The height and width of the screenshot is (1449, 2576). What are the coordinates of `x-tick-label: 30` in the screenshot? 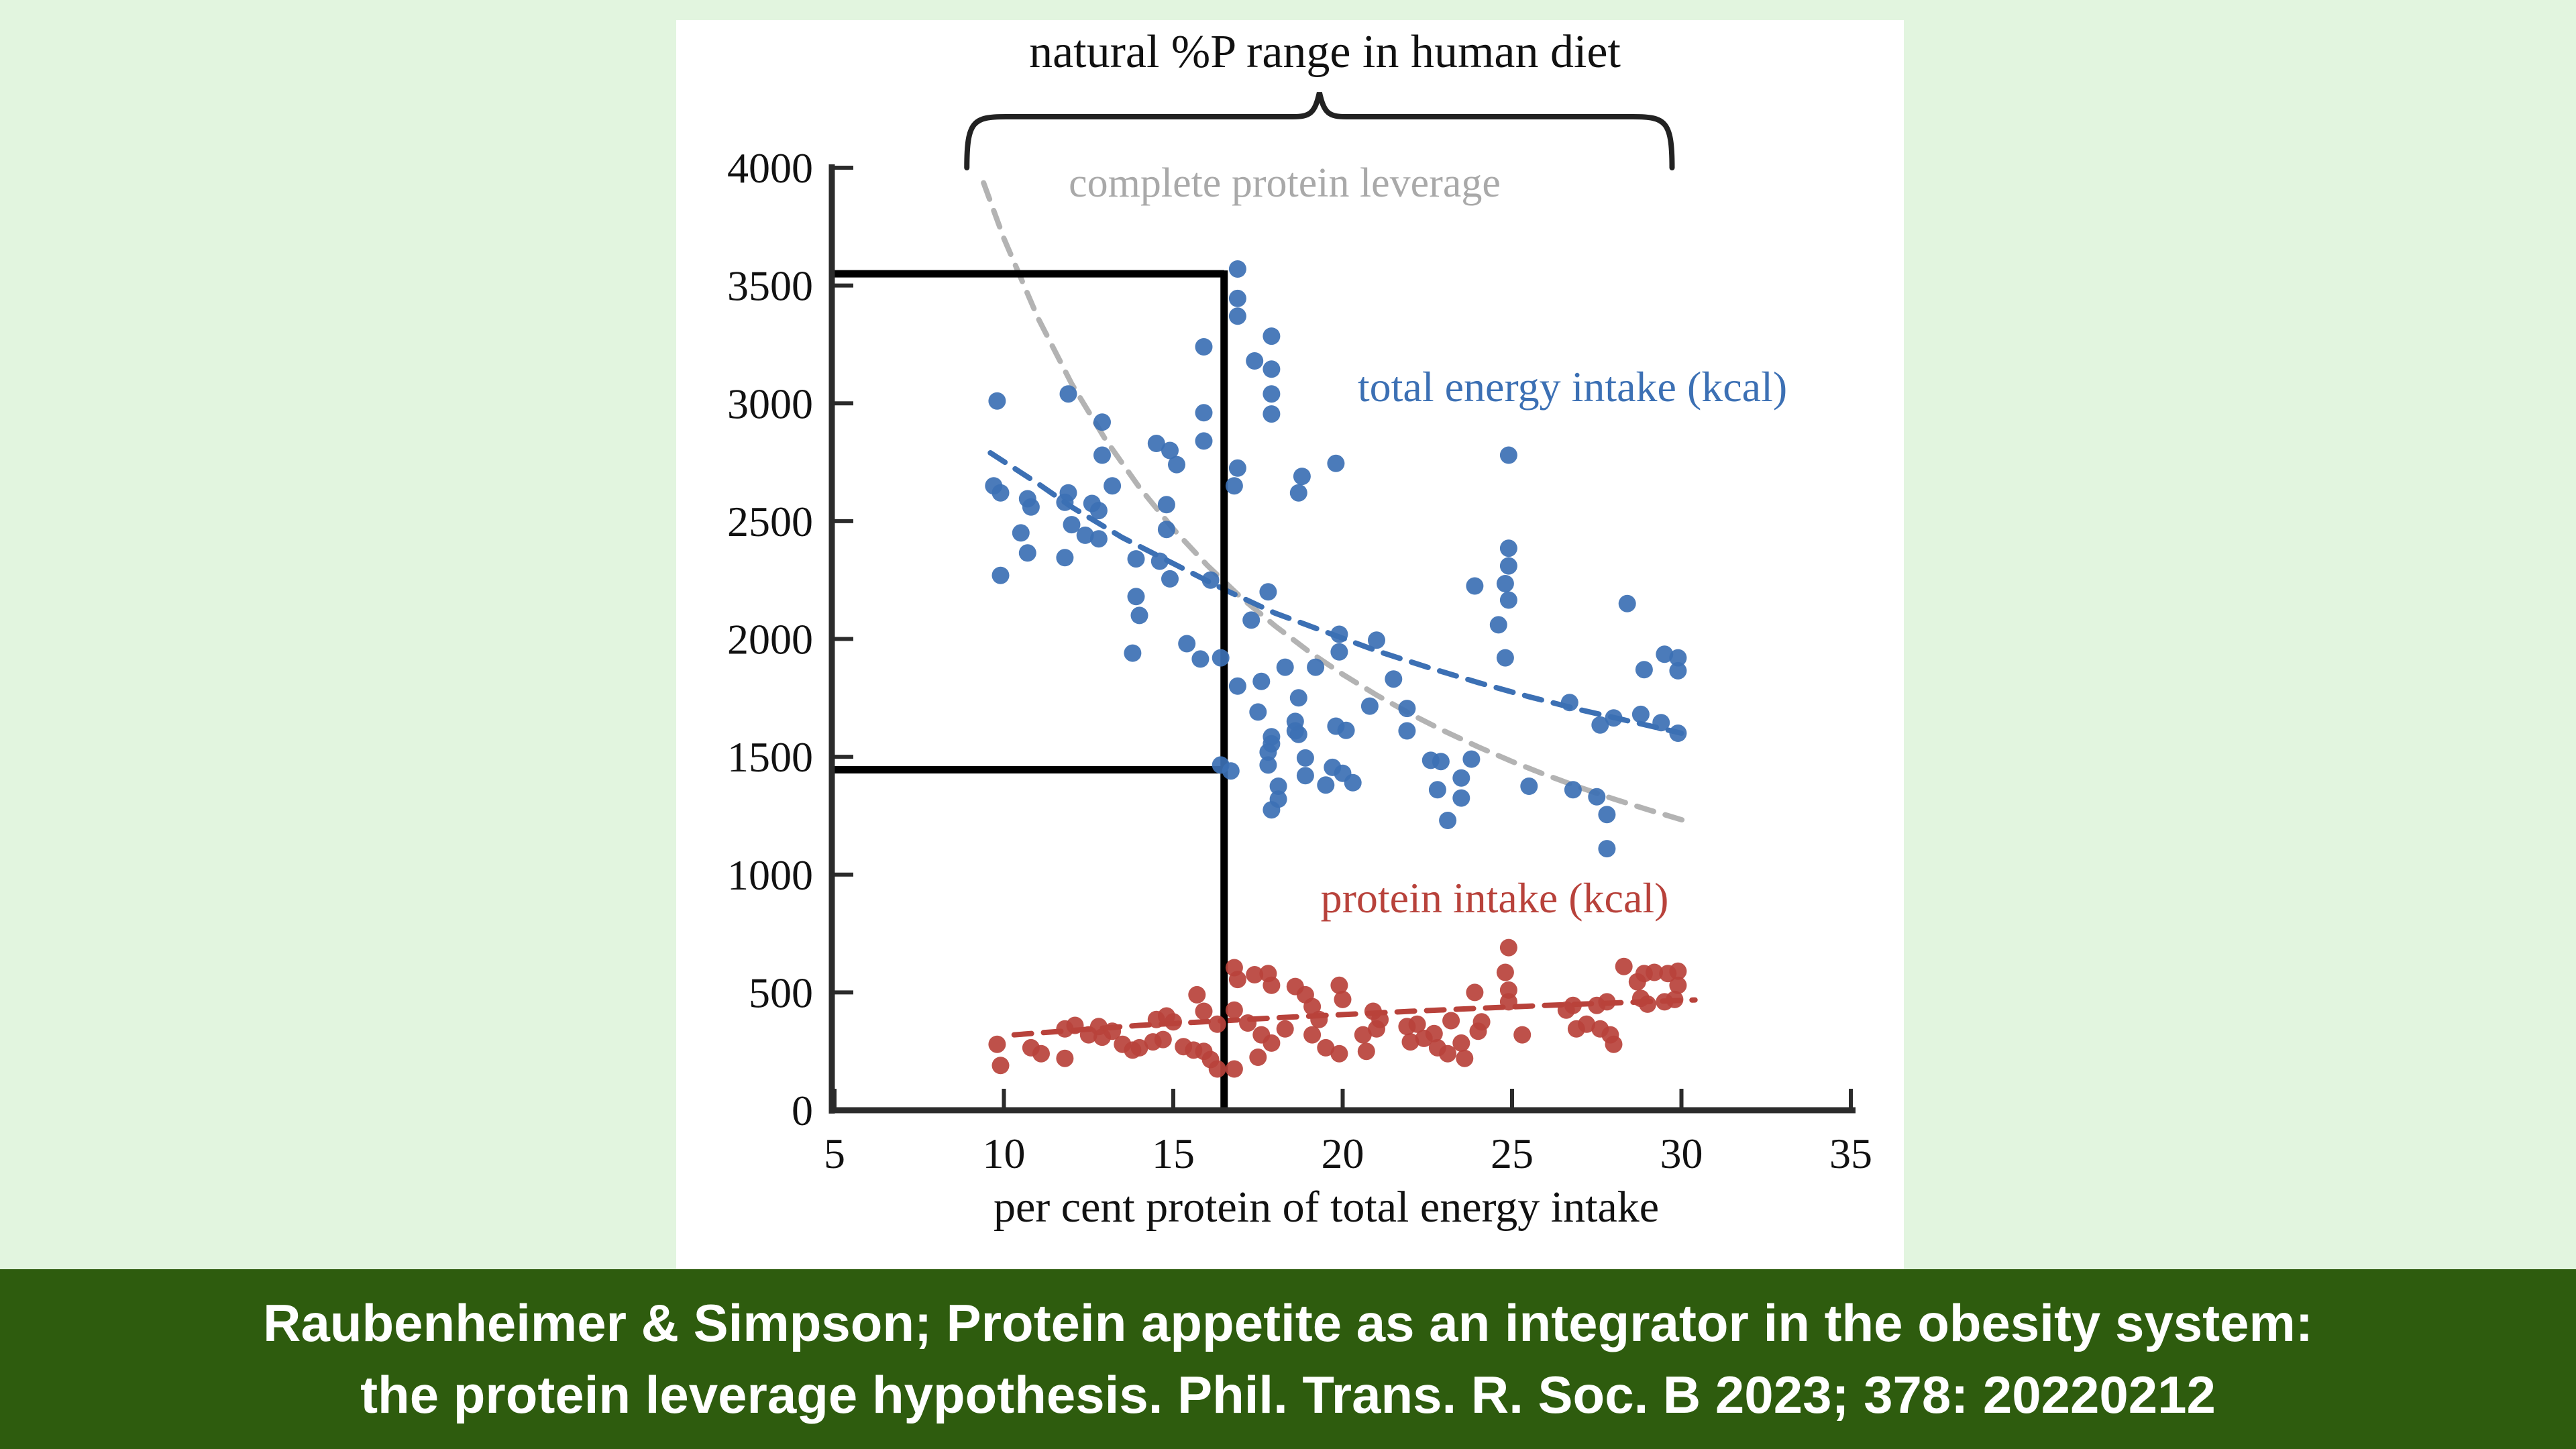 It's located at (1681, 1153).